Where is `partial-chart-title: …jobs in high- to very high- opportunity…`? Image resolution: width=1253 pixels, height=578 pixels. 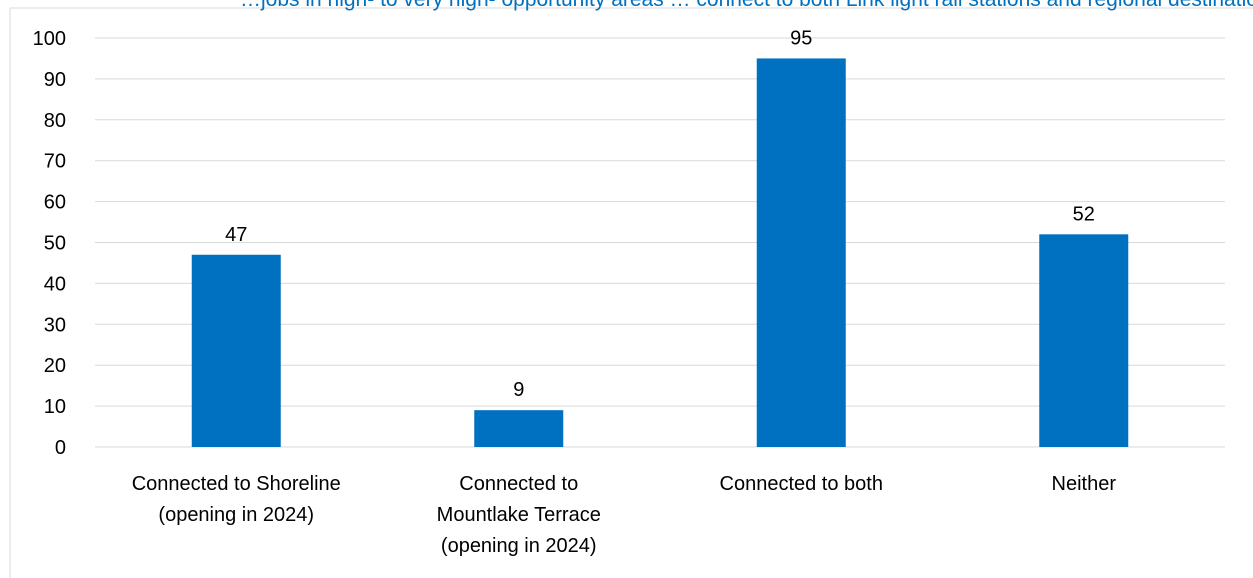
partial-chart-title: …jobs in high- to very high- opportunity… is located at coordinates (746, 5).